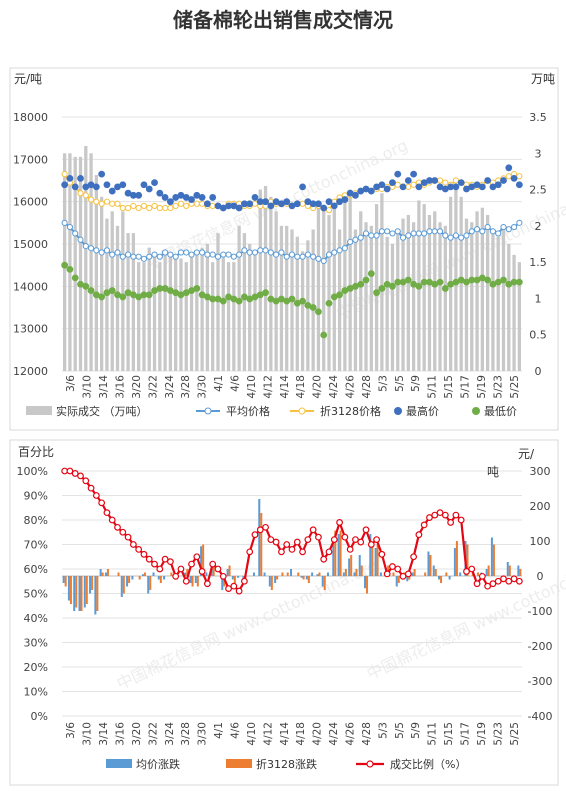  I want to click on x-tick-label: 3/28, so click(186, 734).